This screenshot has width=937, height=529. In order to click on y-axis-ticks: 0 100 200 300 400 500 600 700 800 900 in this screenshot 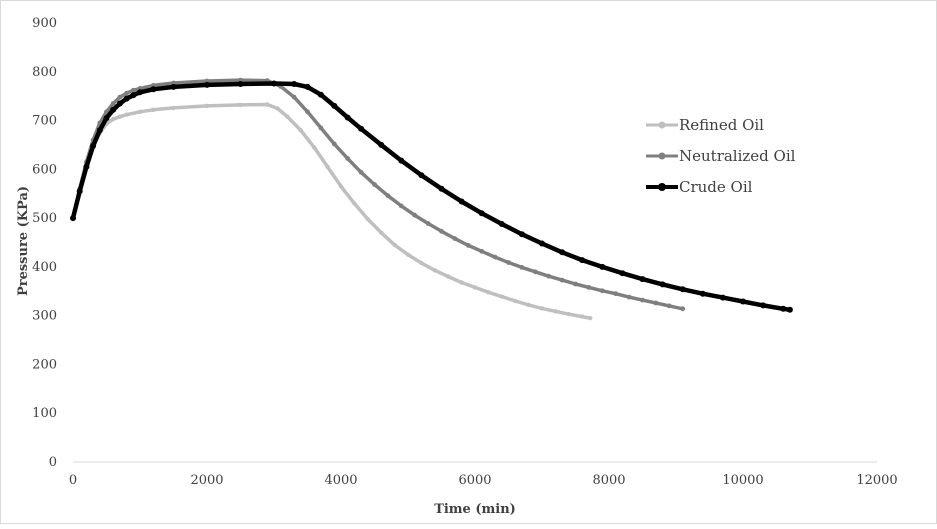, I will do `click(44, 243)`.